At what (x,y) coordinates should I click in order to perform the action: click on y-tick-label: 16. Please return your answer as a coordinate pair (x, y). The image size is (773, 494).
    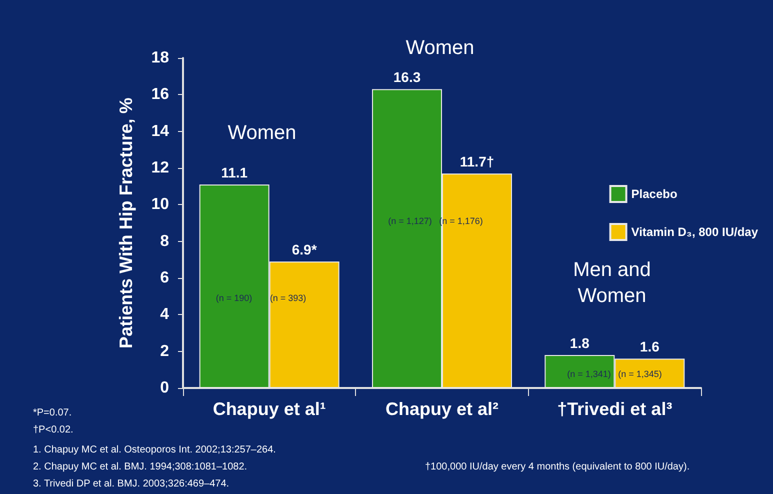
    Looking at the image, I should click on (160, 95).